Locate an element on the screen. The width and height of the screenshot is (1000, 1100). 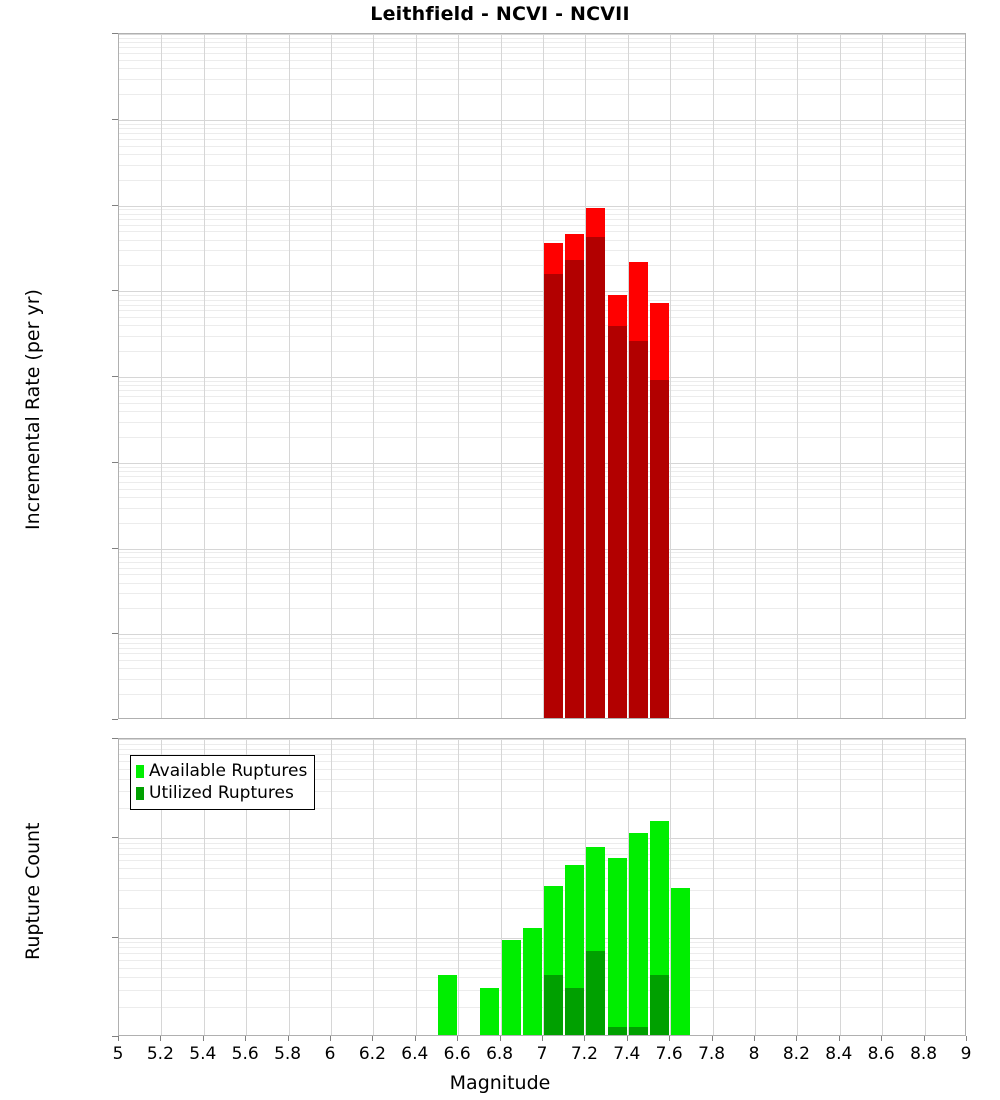
x-tick-label: 5.4 is located at coordinates (203, 1054).